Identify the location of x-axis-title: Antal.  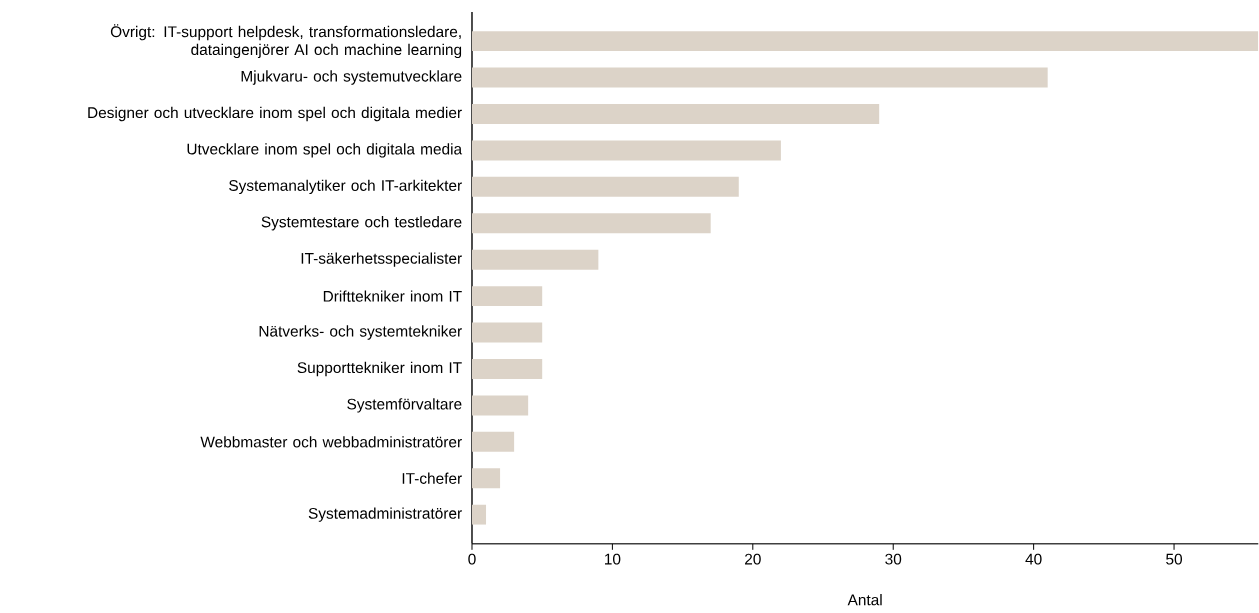
(864, 600).